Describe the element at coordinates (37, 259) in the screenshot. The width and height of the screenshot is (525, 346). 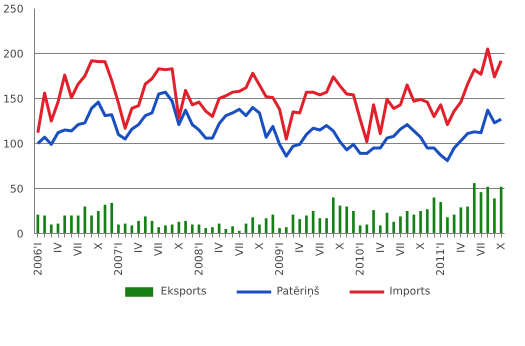
I see `x-tick-label: 2006'I` at that location.